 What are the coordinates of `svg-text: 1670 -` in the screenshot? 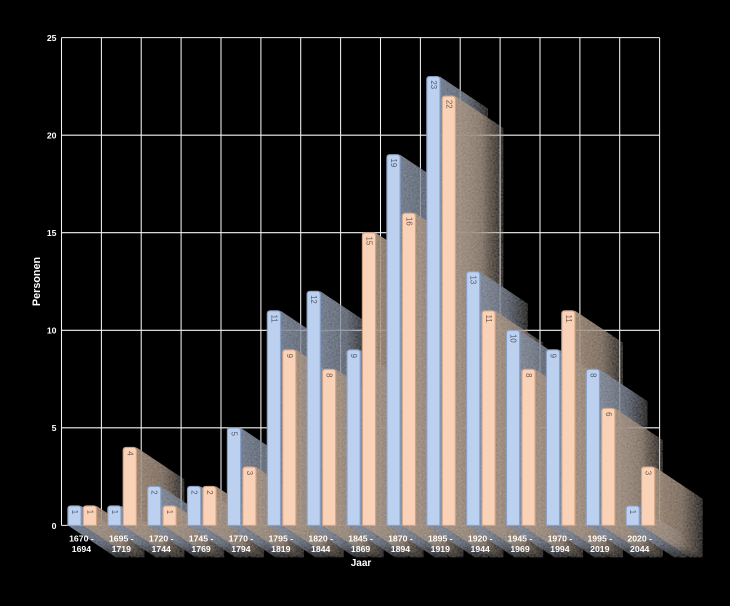 It's located at (81, 538).